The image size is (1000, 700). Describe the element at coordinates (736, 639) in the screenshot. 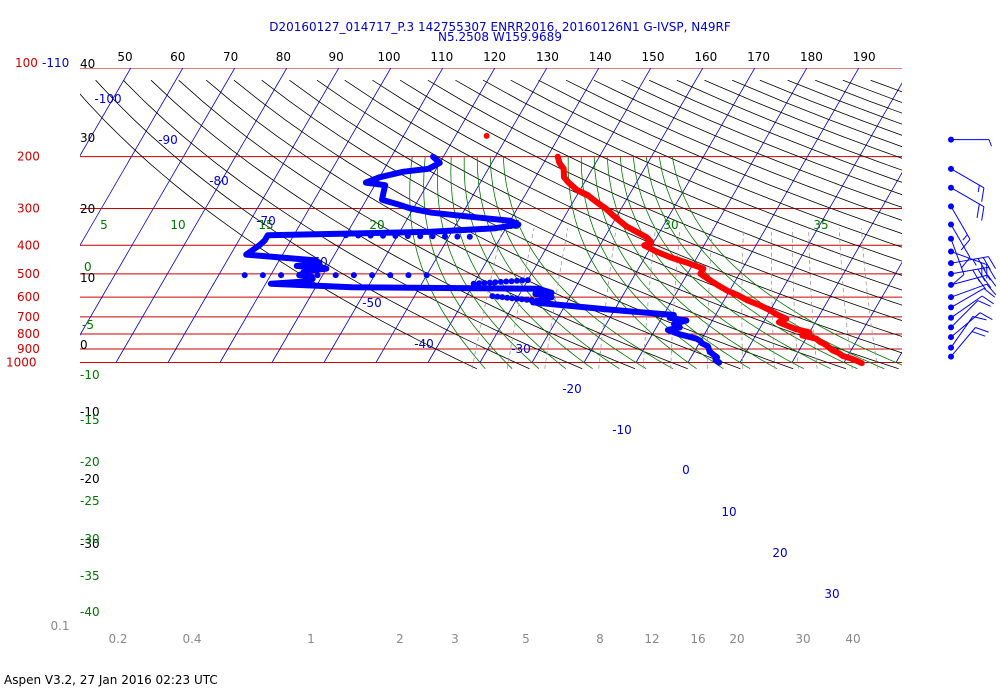

I see `mixing-ratio-label: 20` at that location.